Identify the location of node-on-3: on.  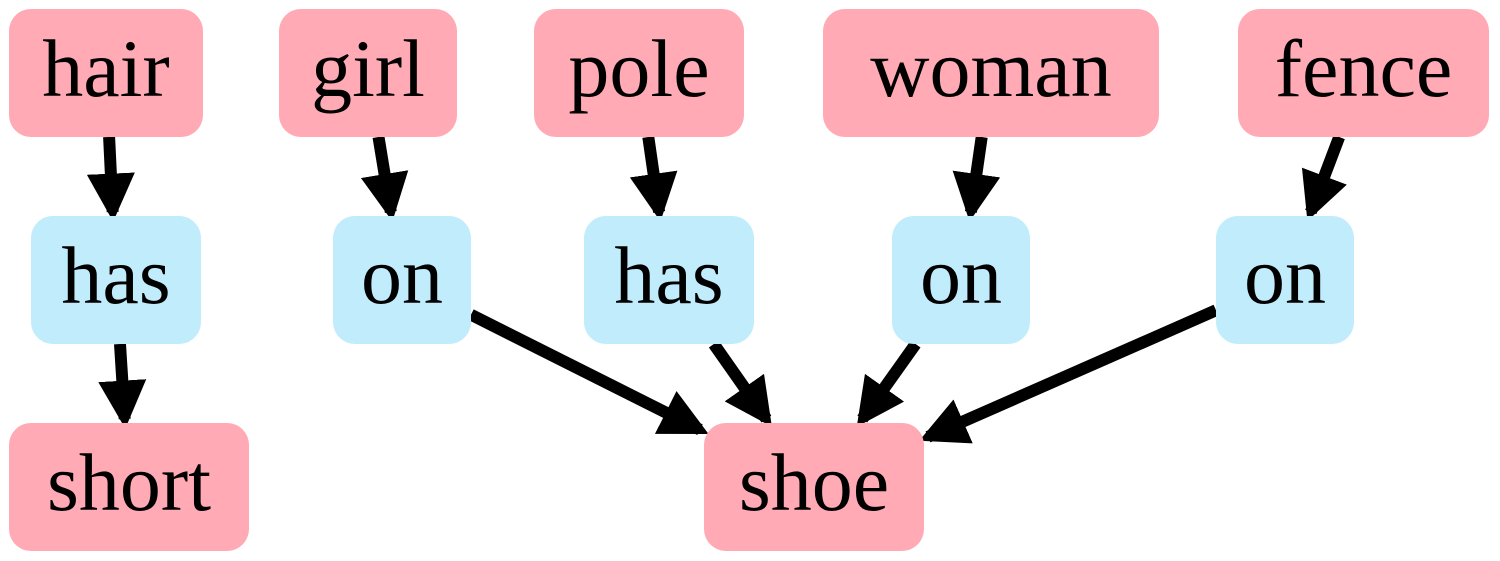
(1285, 280).